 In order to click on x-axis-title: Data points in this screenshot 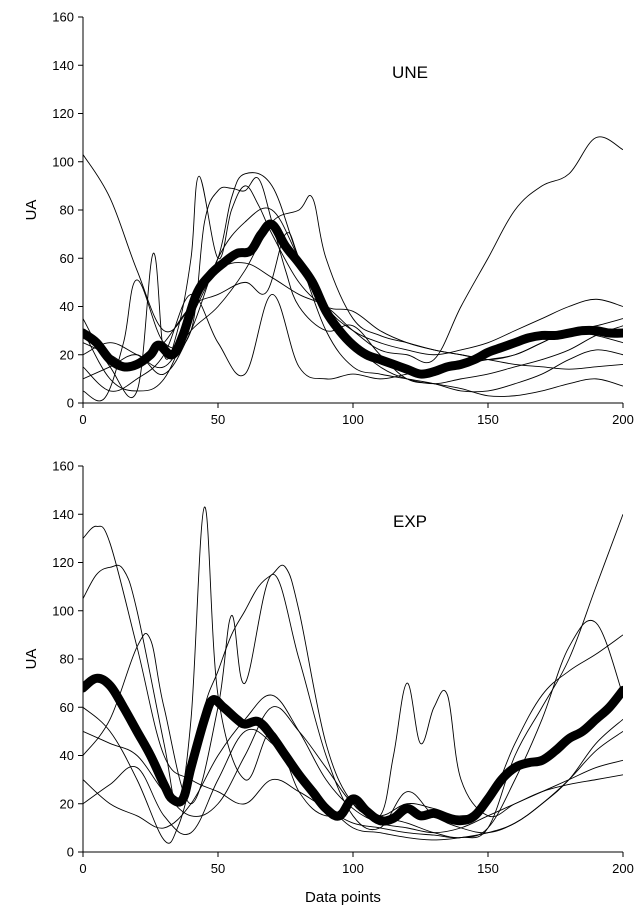, I will do `click(343, 897)`.